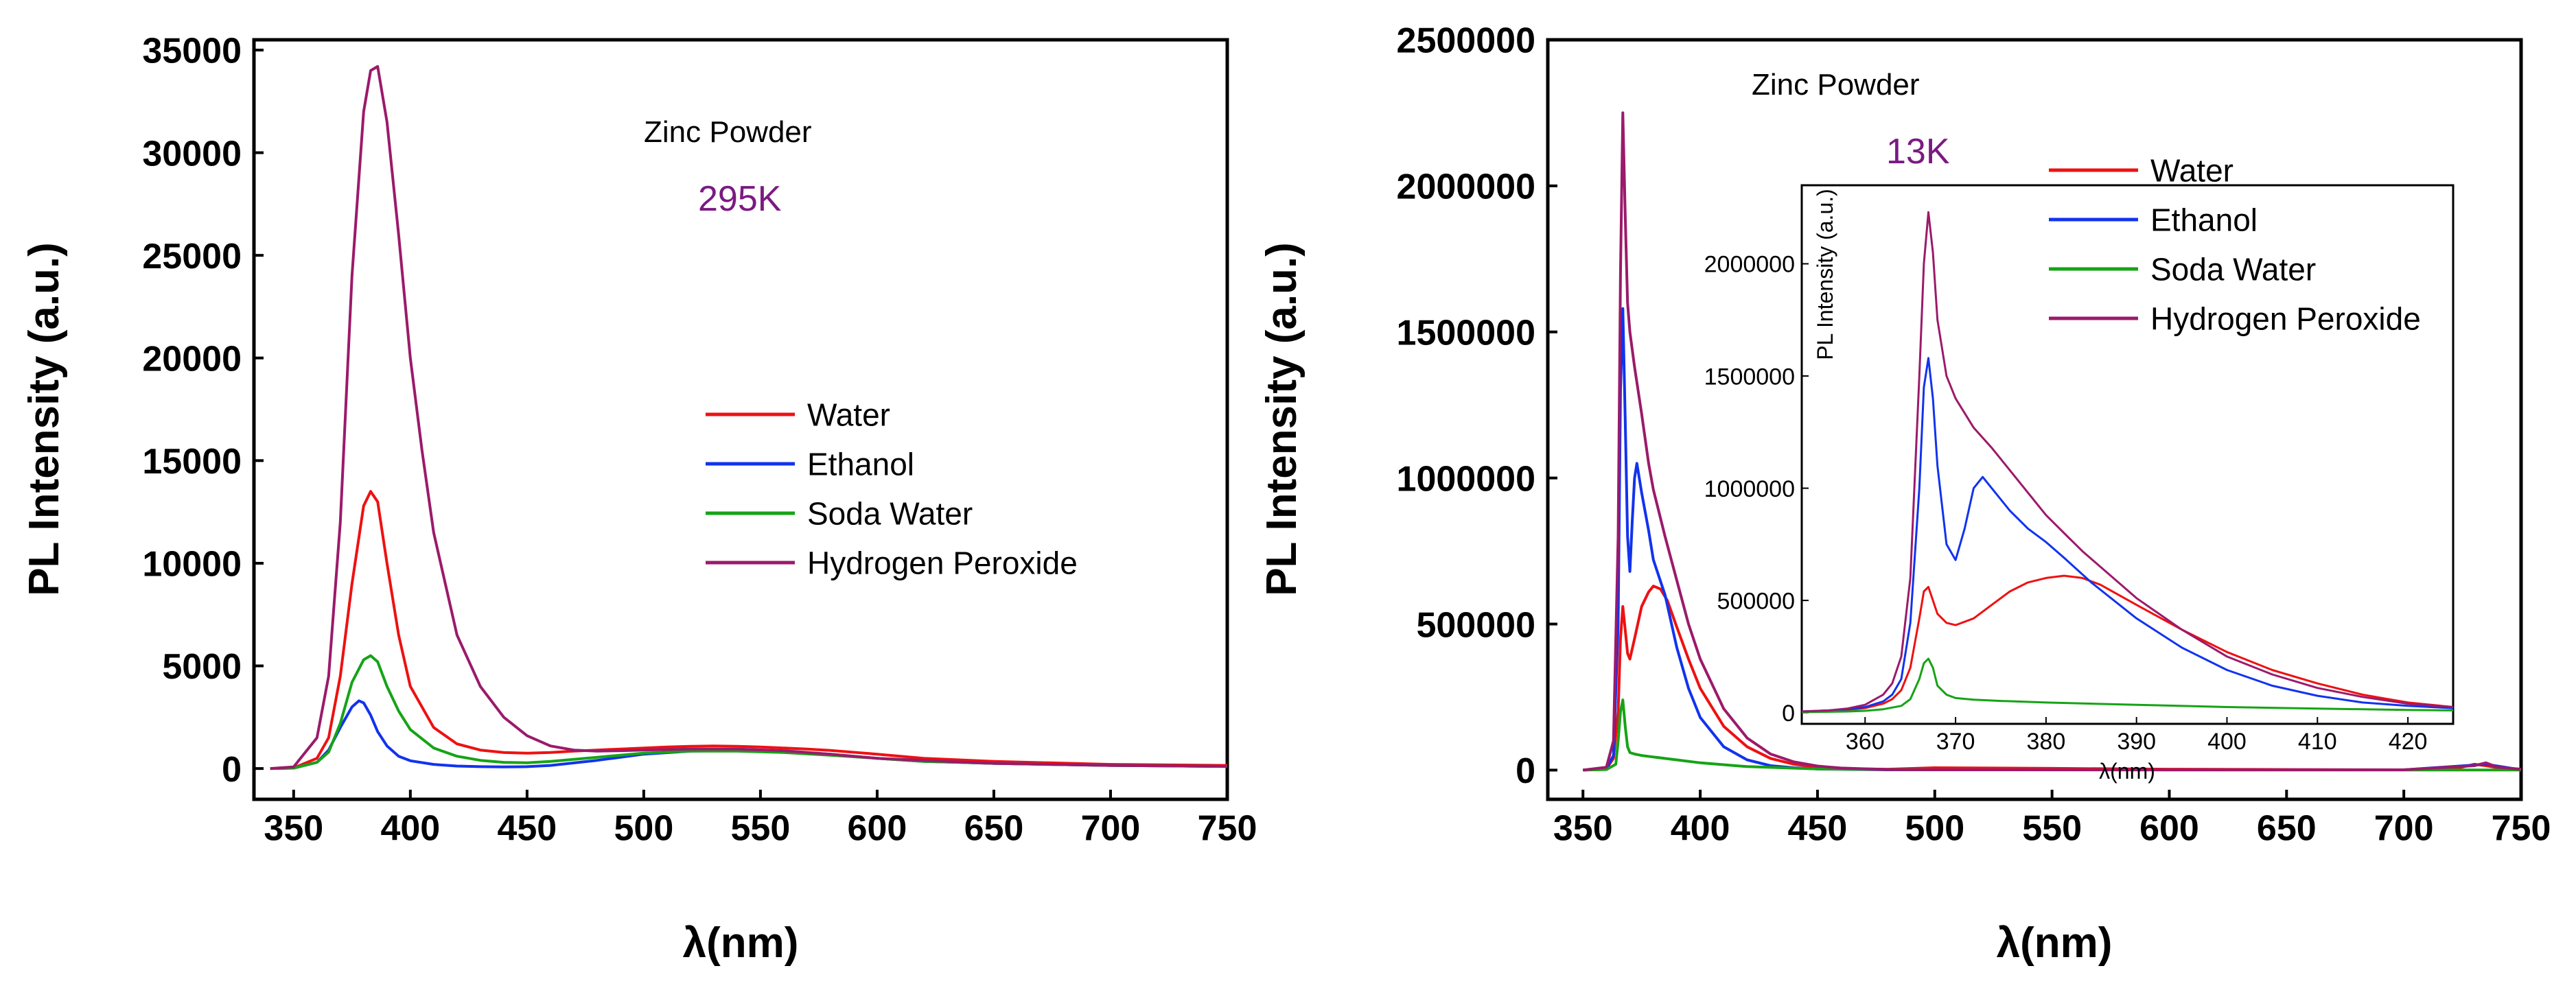 This screenshot has width=2576, height=988. Describe the element at coordinates (1111, 829) in the screenshot. I see `left-x-tick-label: 700` at that location.